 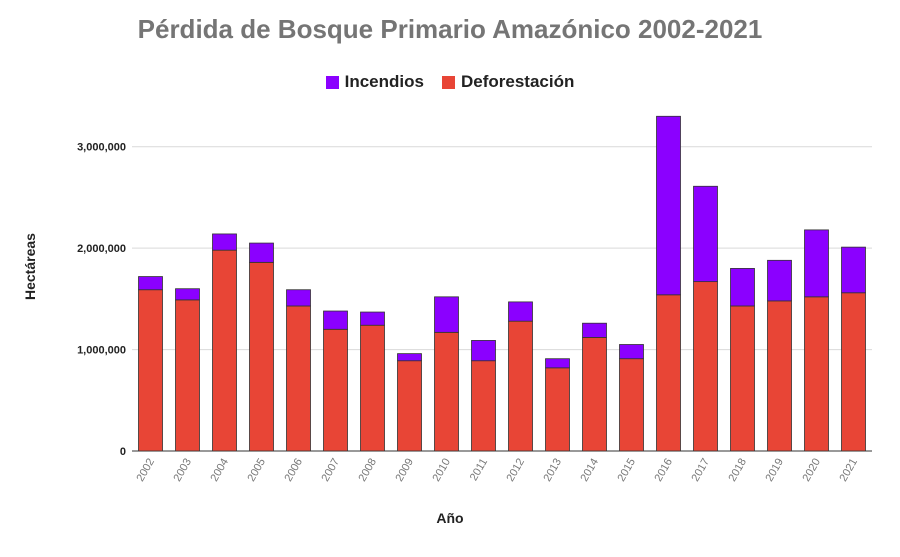 I want to click on x-tick-label: 2003, so click(x=182, y=470).